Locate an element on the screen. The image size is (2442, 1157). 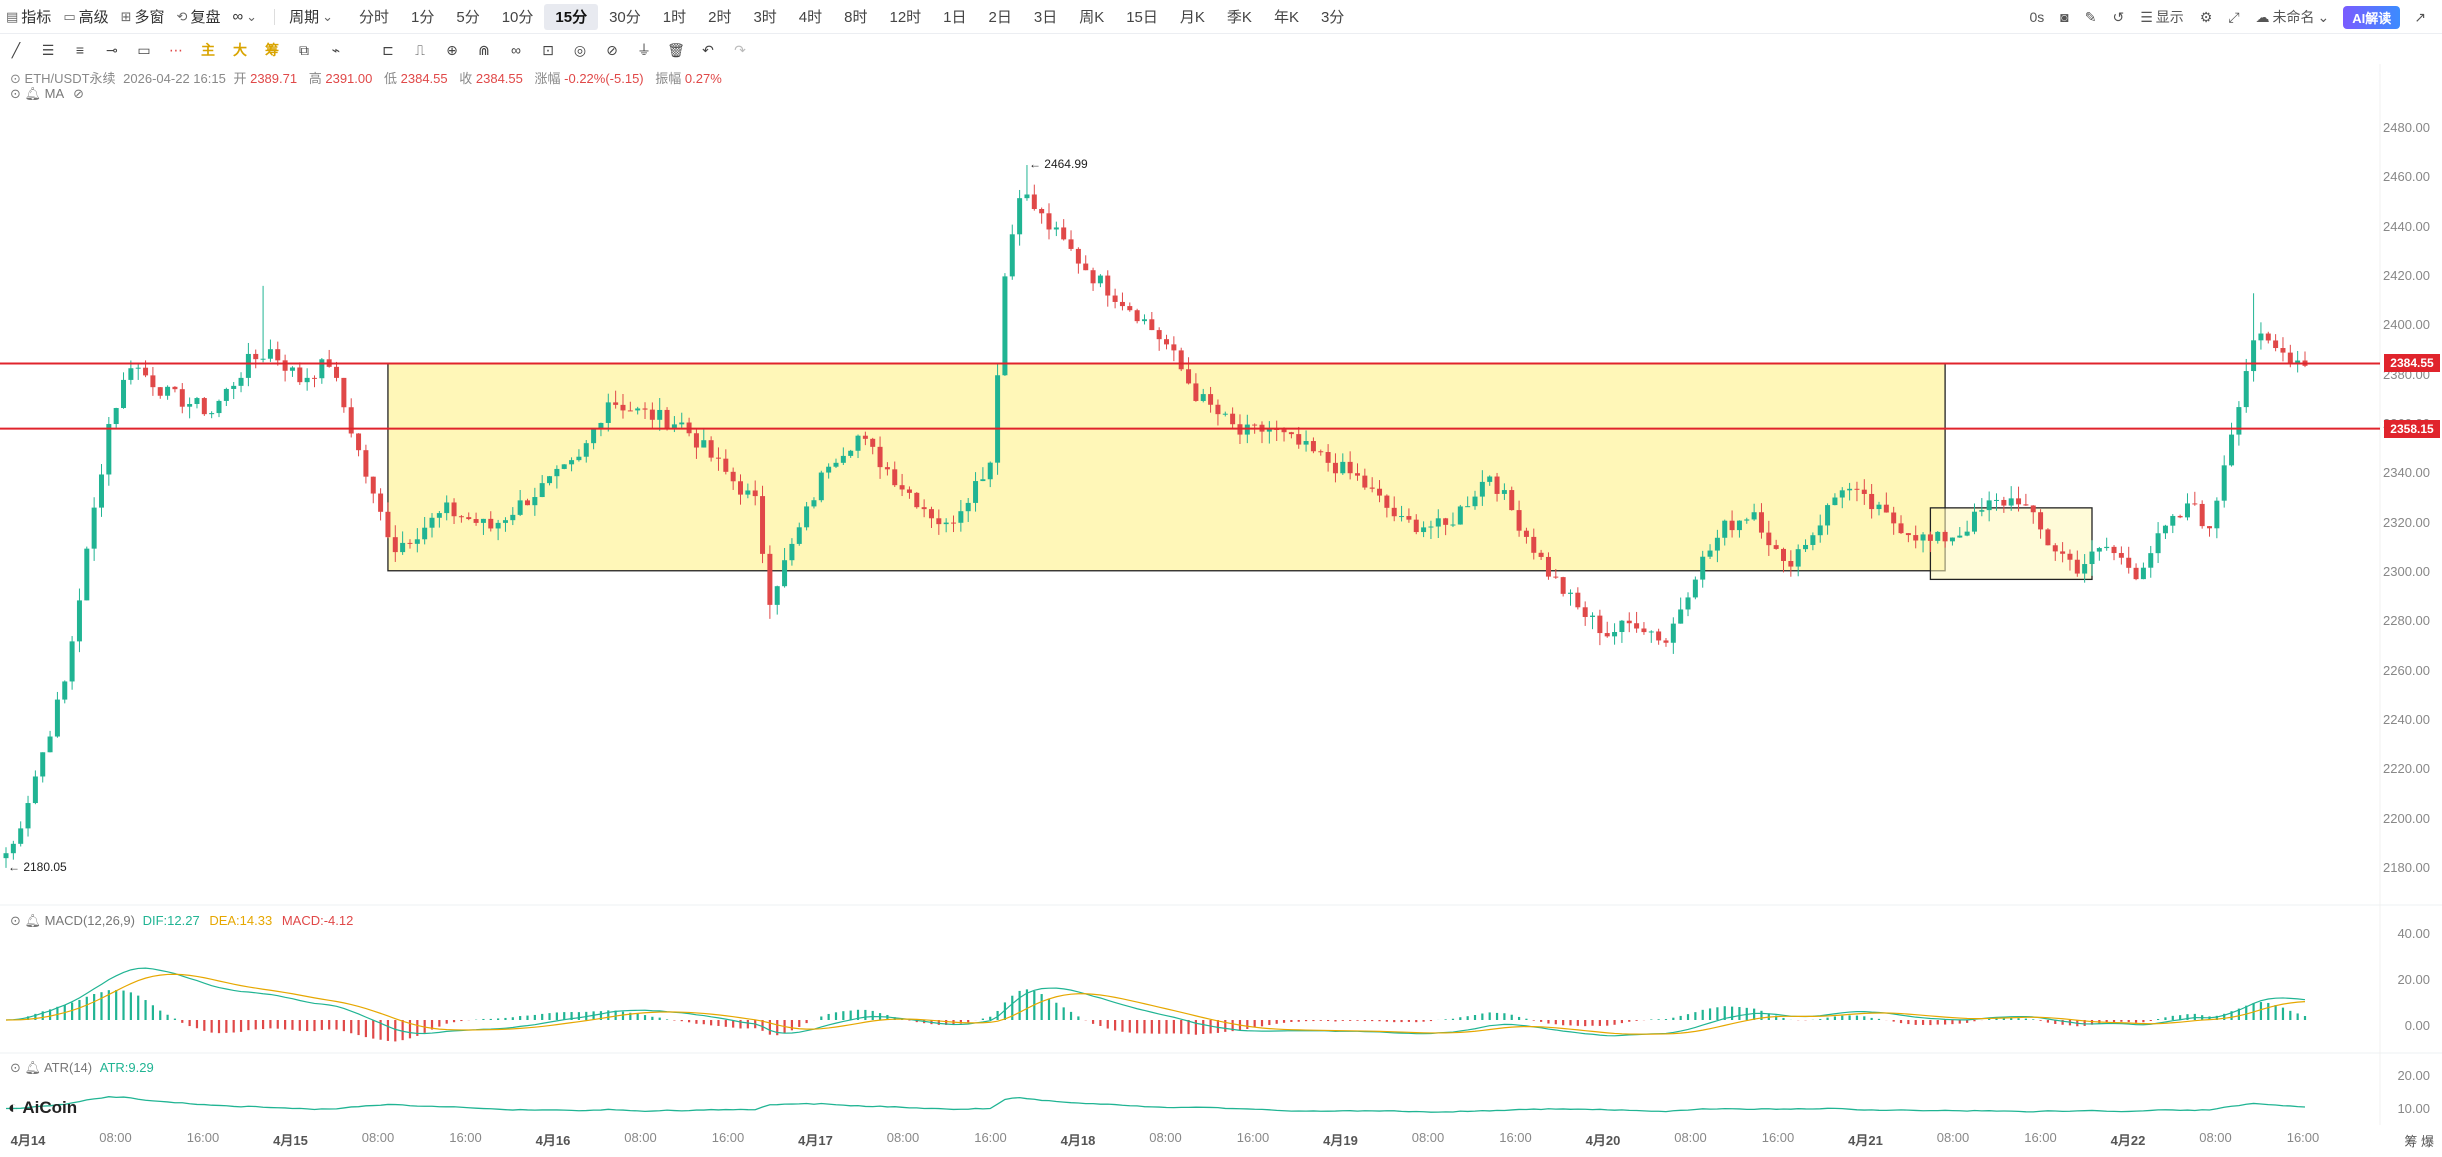
ruler-icon: ⎍ is located at coordinates (420, 49).